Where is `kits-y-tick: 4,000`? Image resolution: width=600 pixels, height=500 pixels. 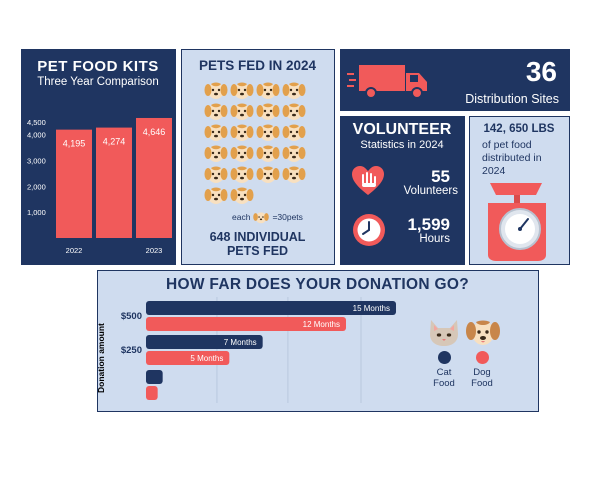
kits-y-tick: 4,000 is located at coordinates (36, 135).